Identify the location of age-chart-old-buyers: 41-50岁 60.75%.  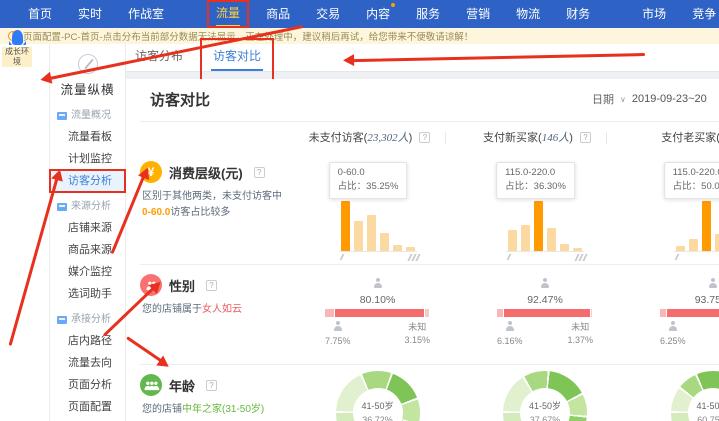
(672, 393).